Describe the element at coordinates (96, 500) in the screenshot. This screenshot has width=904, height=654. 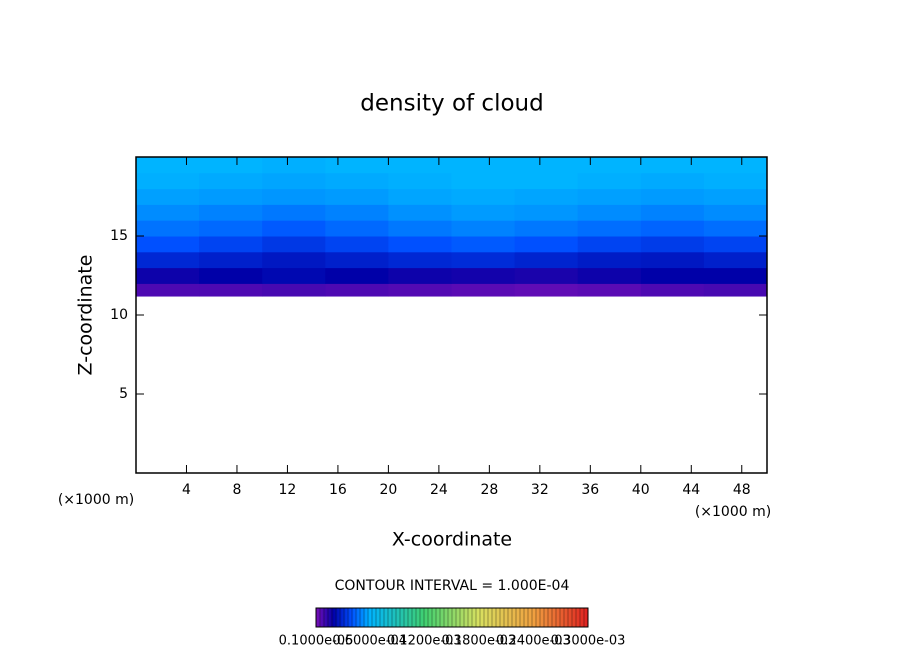
I see `y-unit-label: (×1000 m)` at that location.